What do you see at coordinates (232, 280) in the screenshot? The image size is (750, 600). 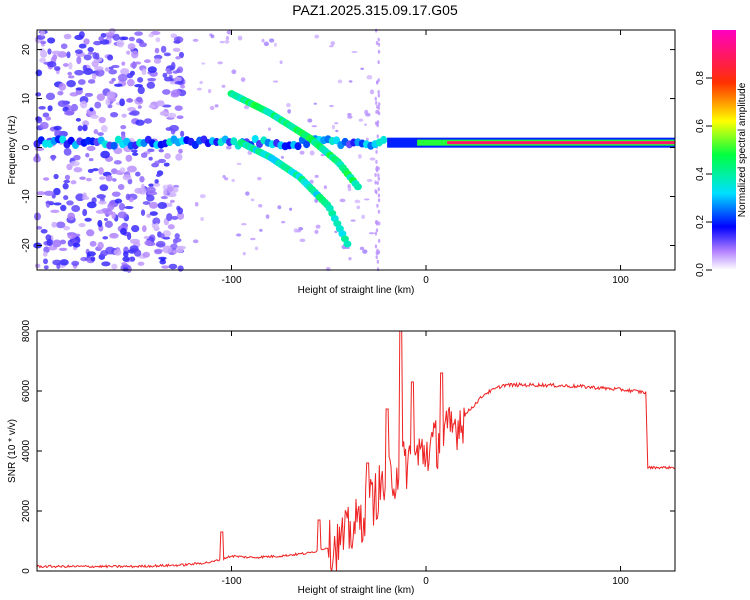 I see `spectrogram-x-tick-label: -100` at bounding box center [232, 280].